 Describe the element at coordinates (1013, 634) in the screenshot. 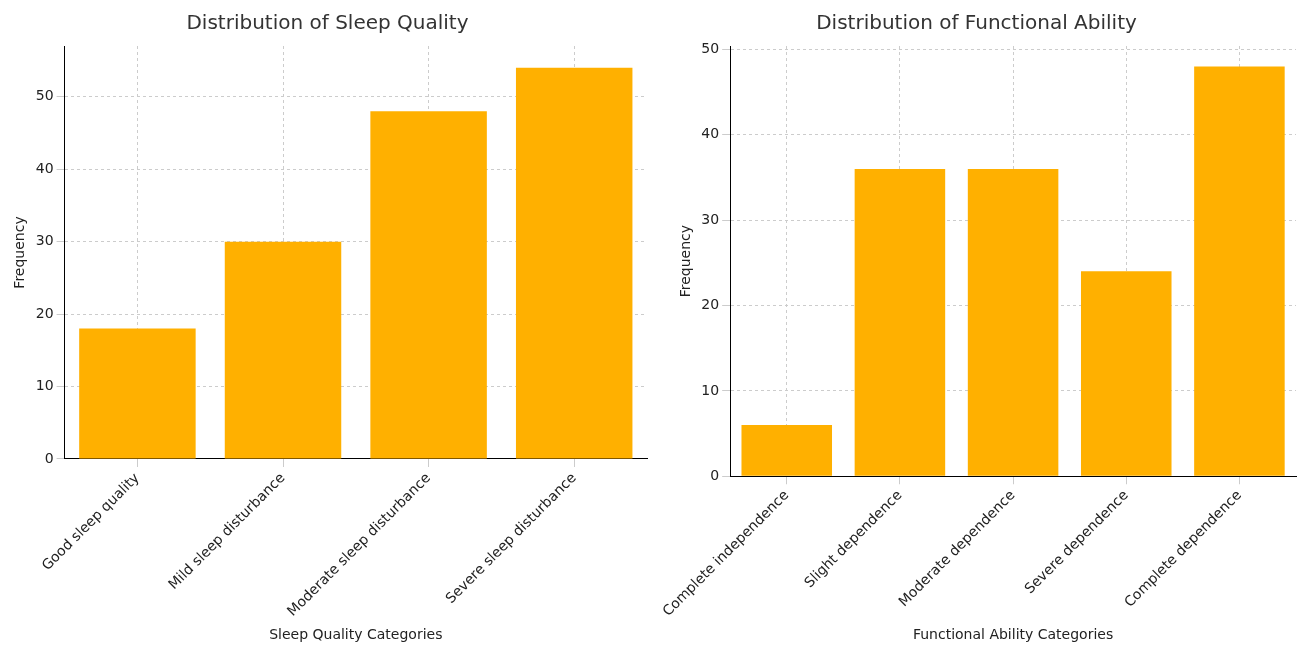

I see `x-axis-title: Functional Ability Categories` at that location.